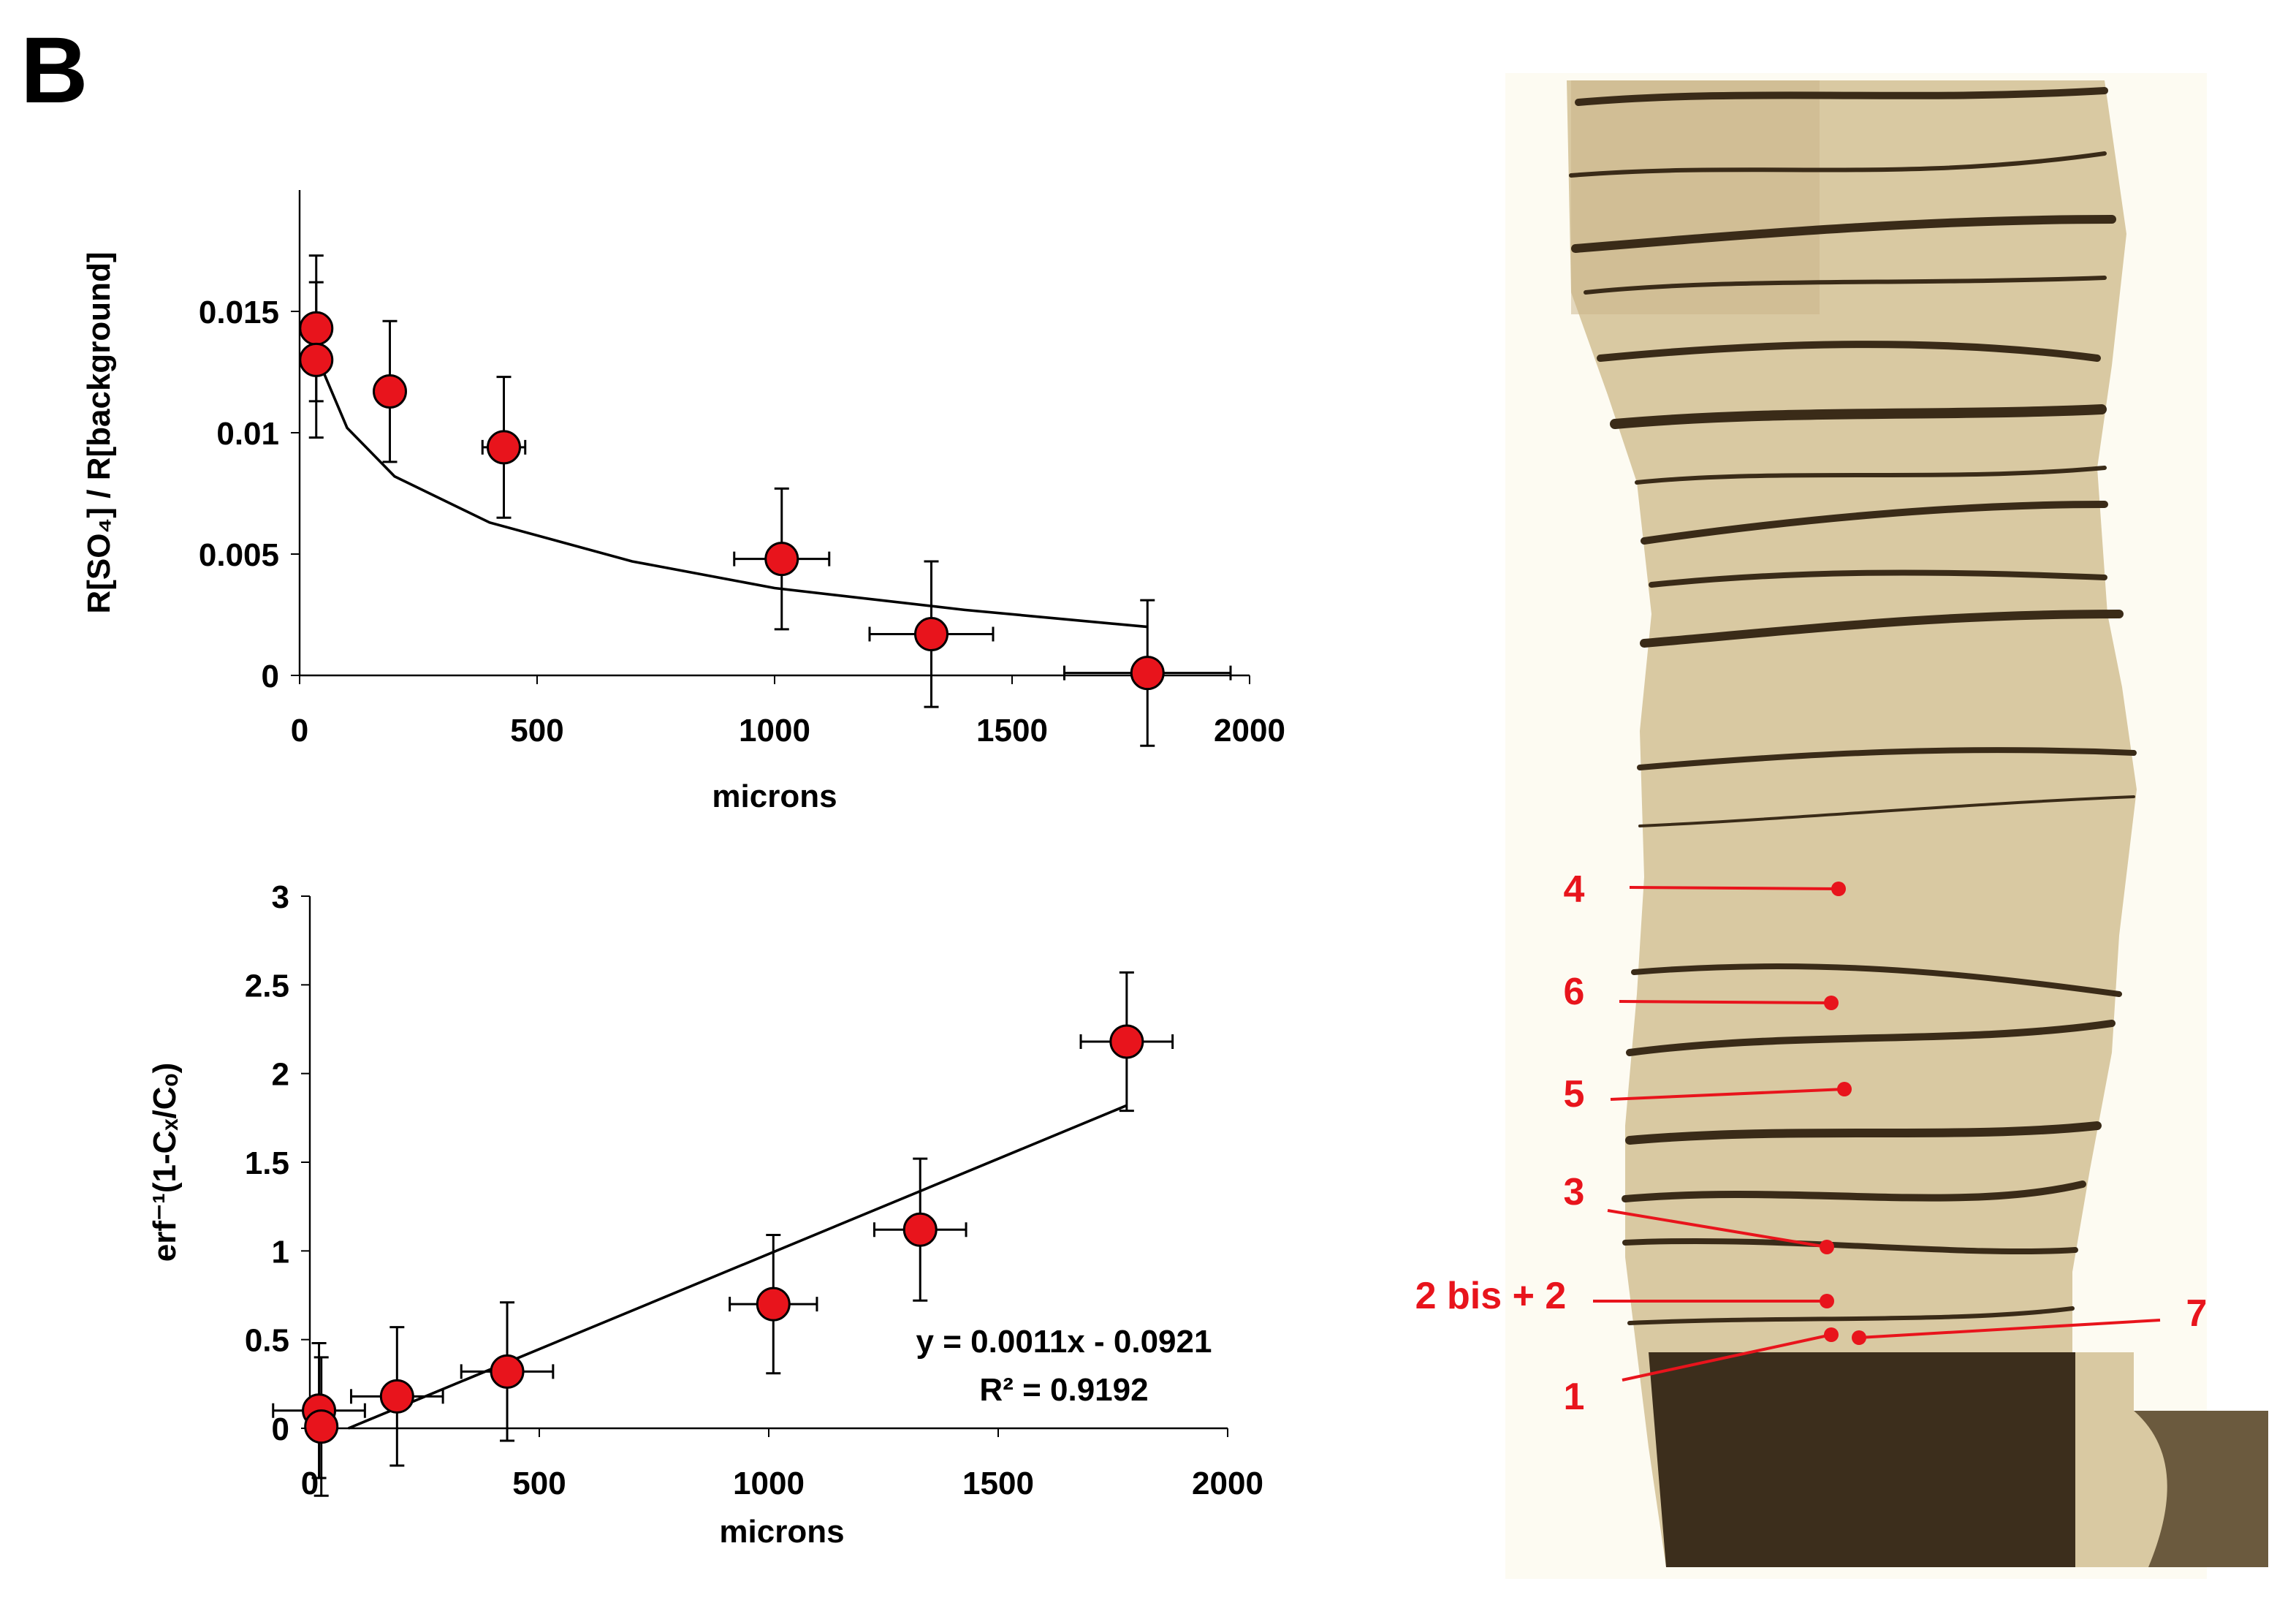 The width and height of the screenshot is (2296, 1603). What do you see at coordinates (2201, 1489) in the screenshot?
I see `dark-edge` at bounding box center [2201, 1489].